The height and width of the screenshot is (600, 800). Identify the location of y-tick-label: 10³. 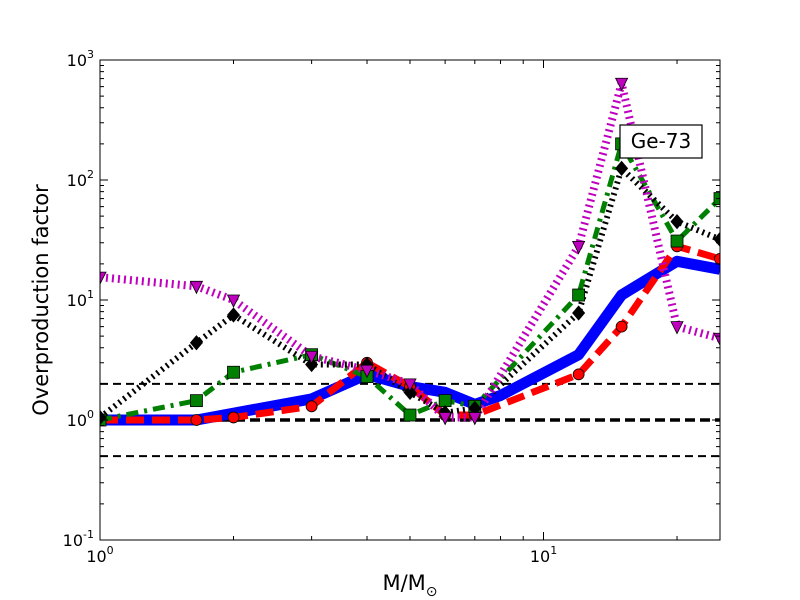
(80, 59).